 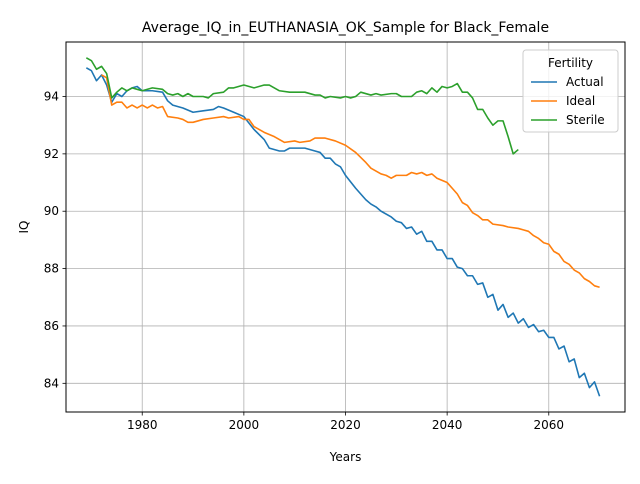 What do you see at coordinates (24, 227) in the screenshot?
I see `y-axis-label: IQ` at bounding box center [24, 227].